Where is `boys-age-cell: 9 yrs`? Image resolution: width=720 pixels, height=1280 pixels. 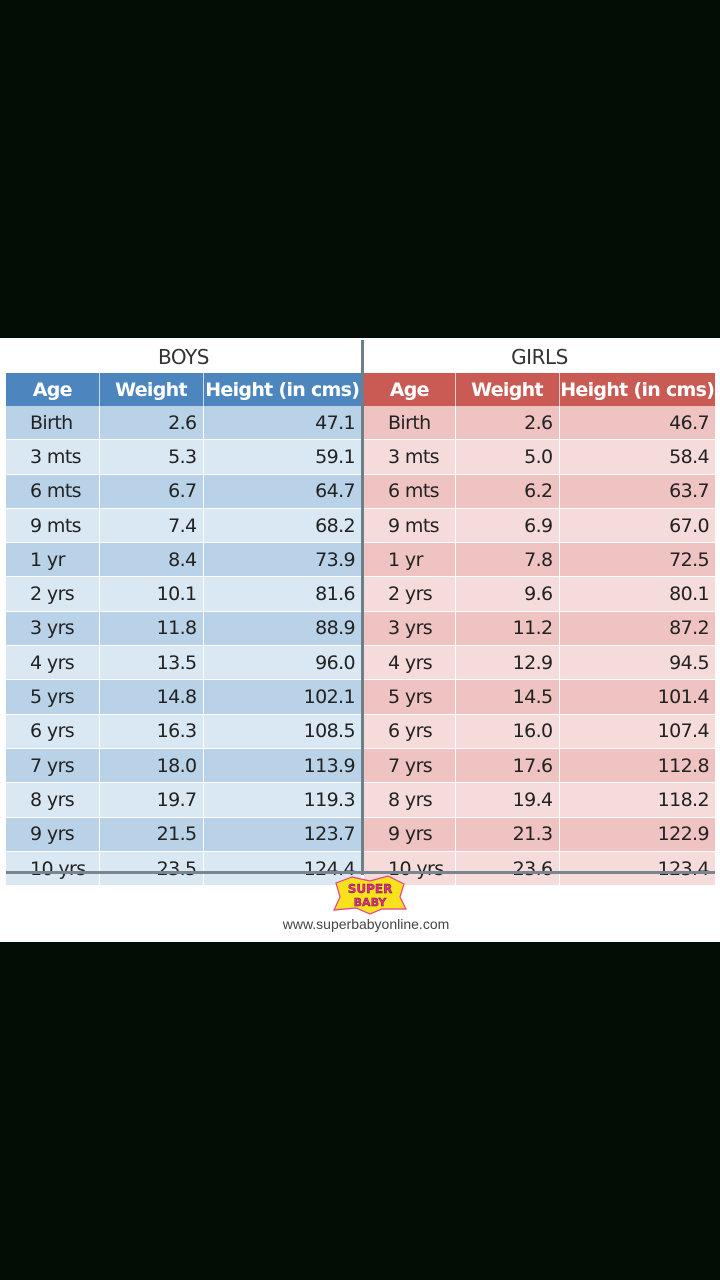 boys-age-cell: 9 yrs is located at coordinates (53, 834).